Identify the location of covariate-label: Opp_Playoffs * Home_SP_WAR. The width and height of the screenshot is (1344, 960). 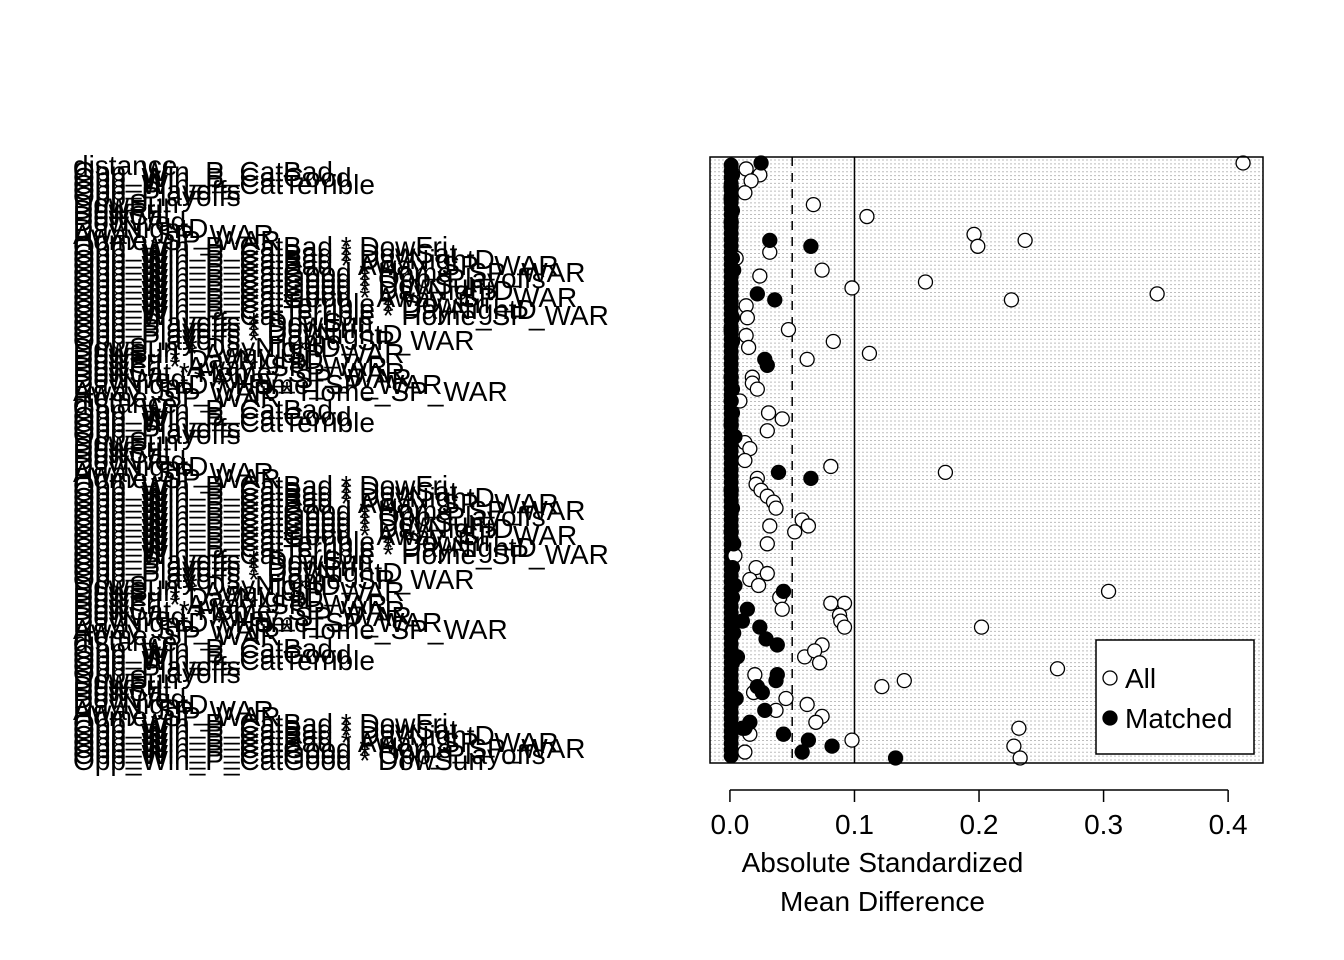
(274, 579).